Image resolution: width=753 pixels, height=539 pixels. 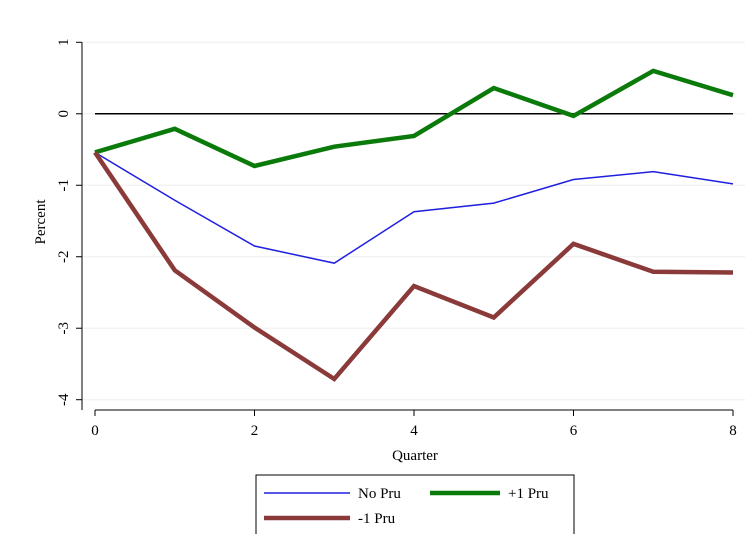 I want to click on x-tick-label-2: 4, so click(x=414, y=431).